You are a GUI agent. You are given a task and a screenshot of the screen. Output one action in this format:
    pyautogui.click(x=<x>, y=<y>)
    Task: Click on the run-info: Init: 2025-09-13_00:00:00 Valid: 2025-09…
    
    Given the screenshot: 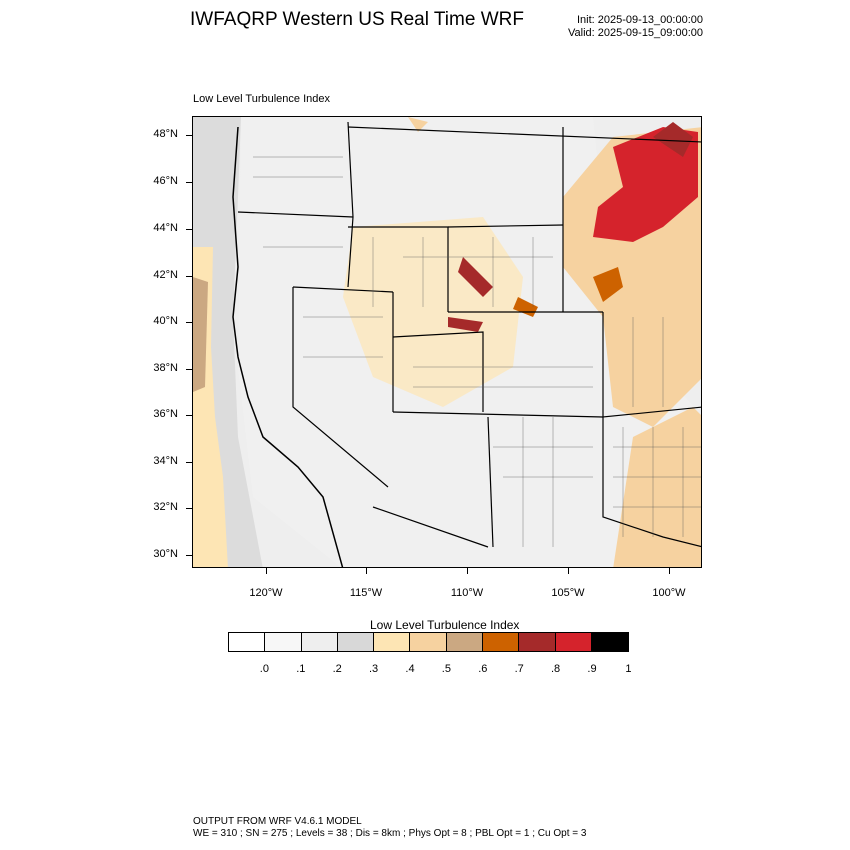 What is the action you would take?
    pyautogui.click(x=635, y=27)
    